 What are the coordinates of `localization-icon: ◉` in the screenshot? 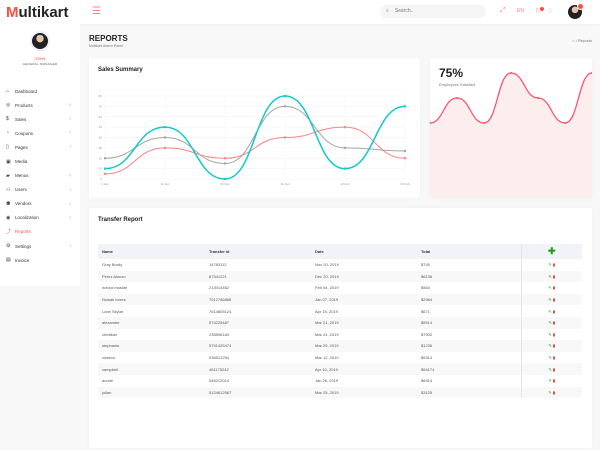 It's located at (8, 217).